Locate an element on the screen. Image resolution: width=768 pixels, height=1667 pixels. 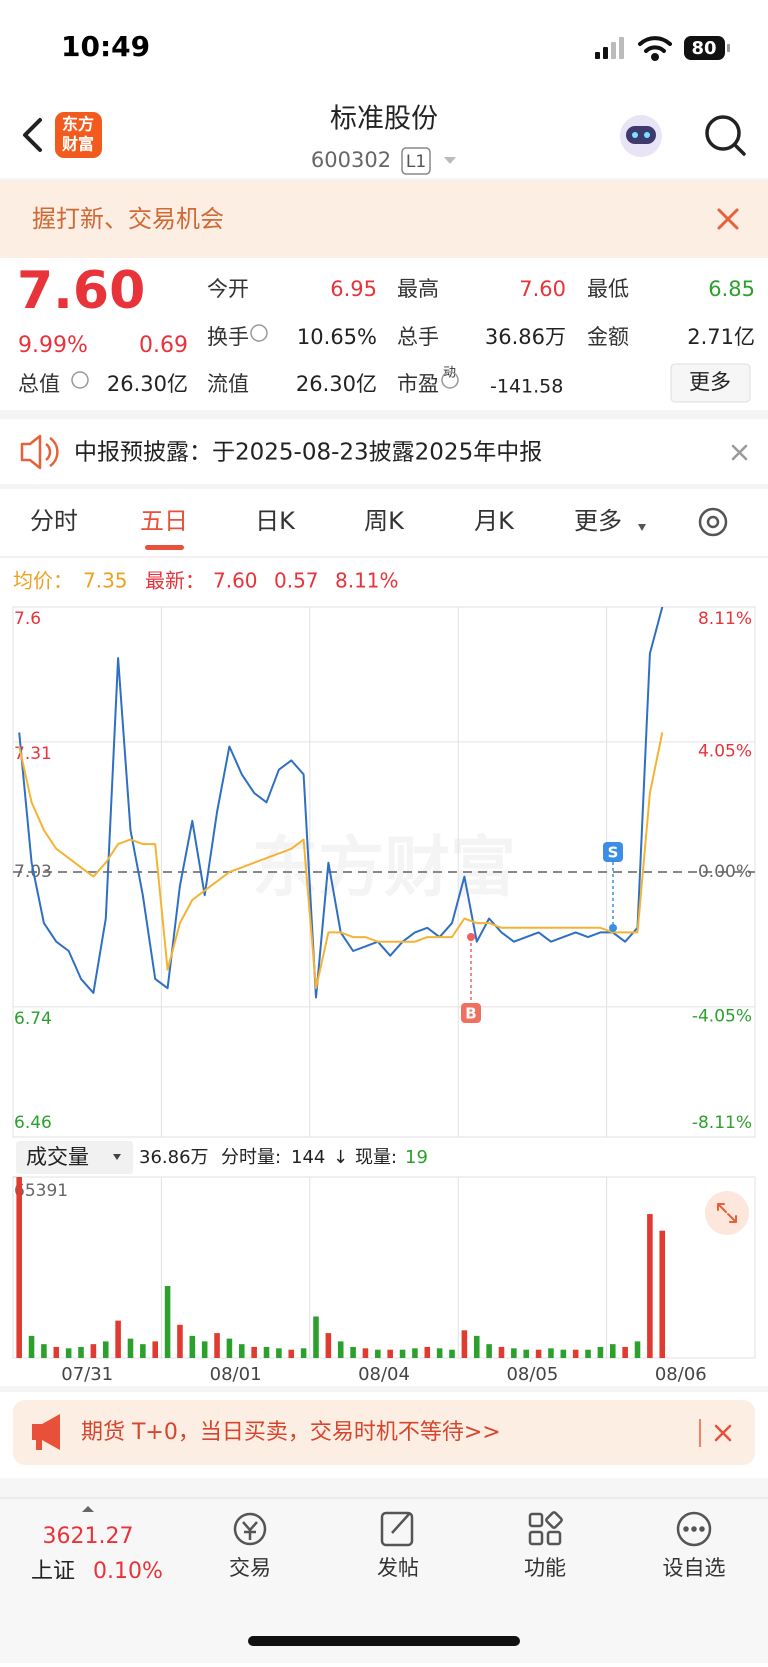
buy-marker is located at coordinates (471, 1013).